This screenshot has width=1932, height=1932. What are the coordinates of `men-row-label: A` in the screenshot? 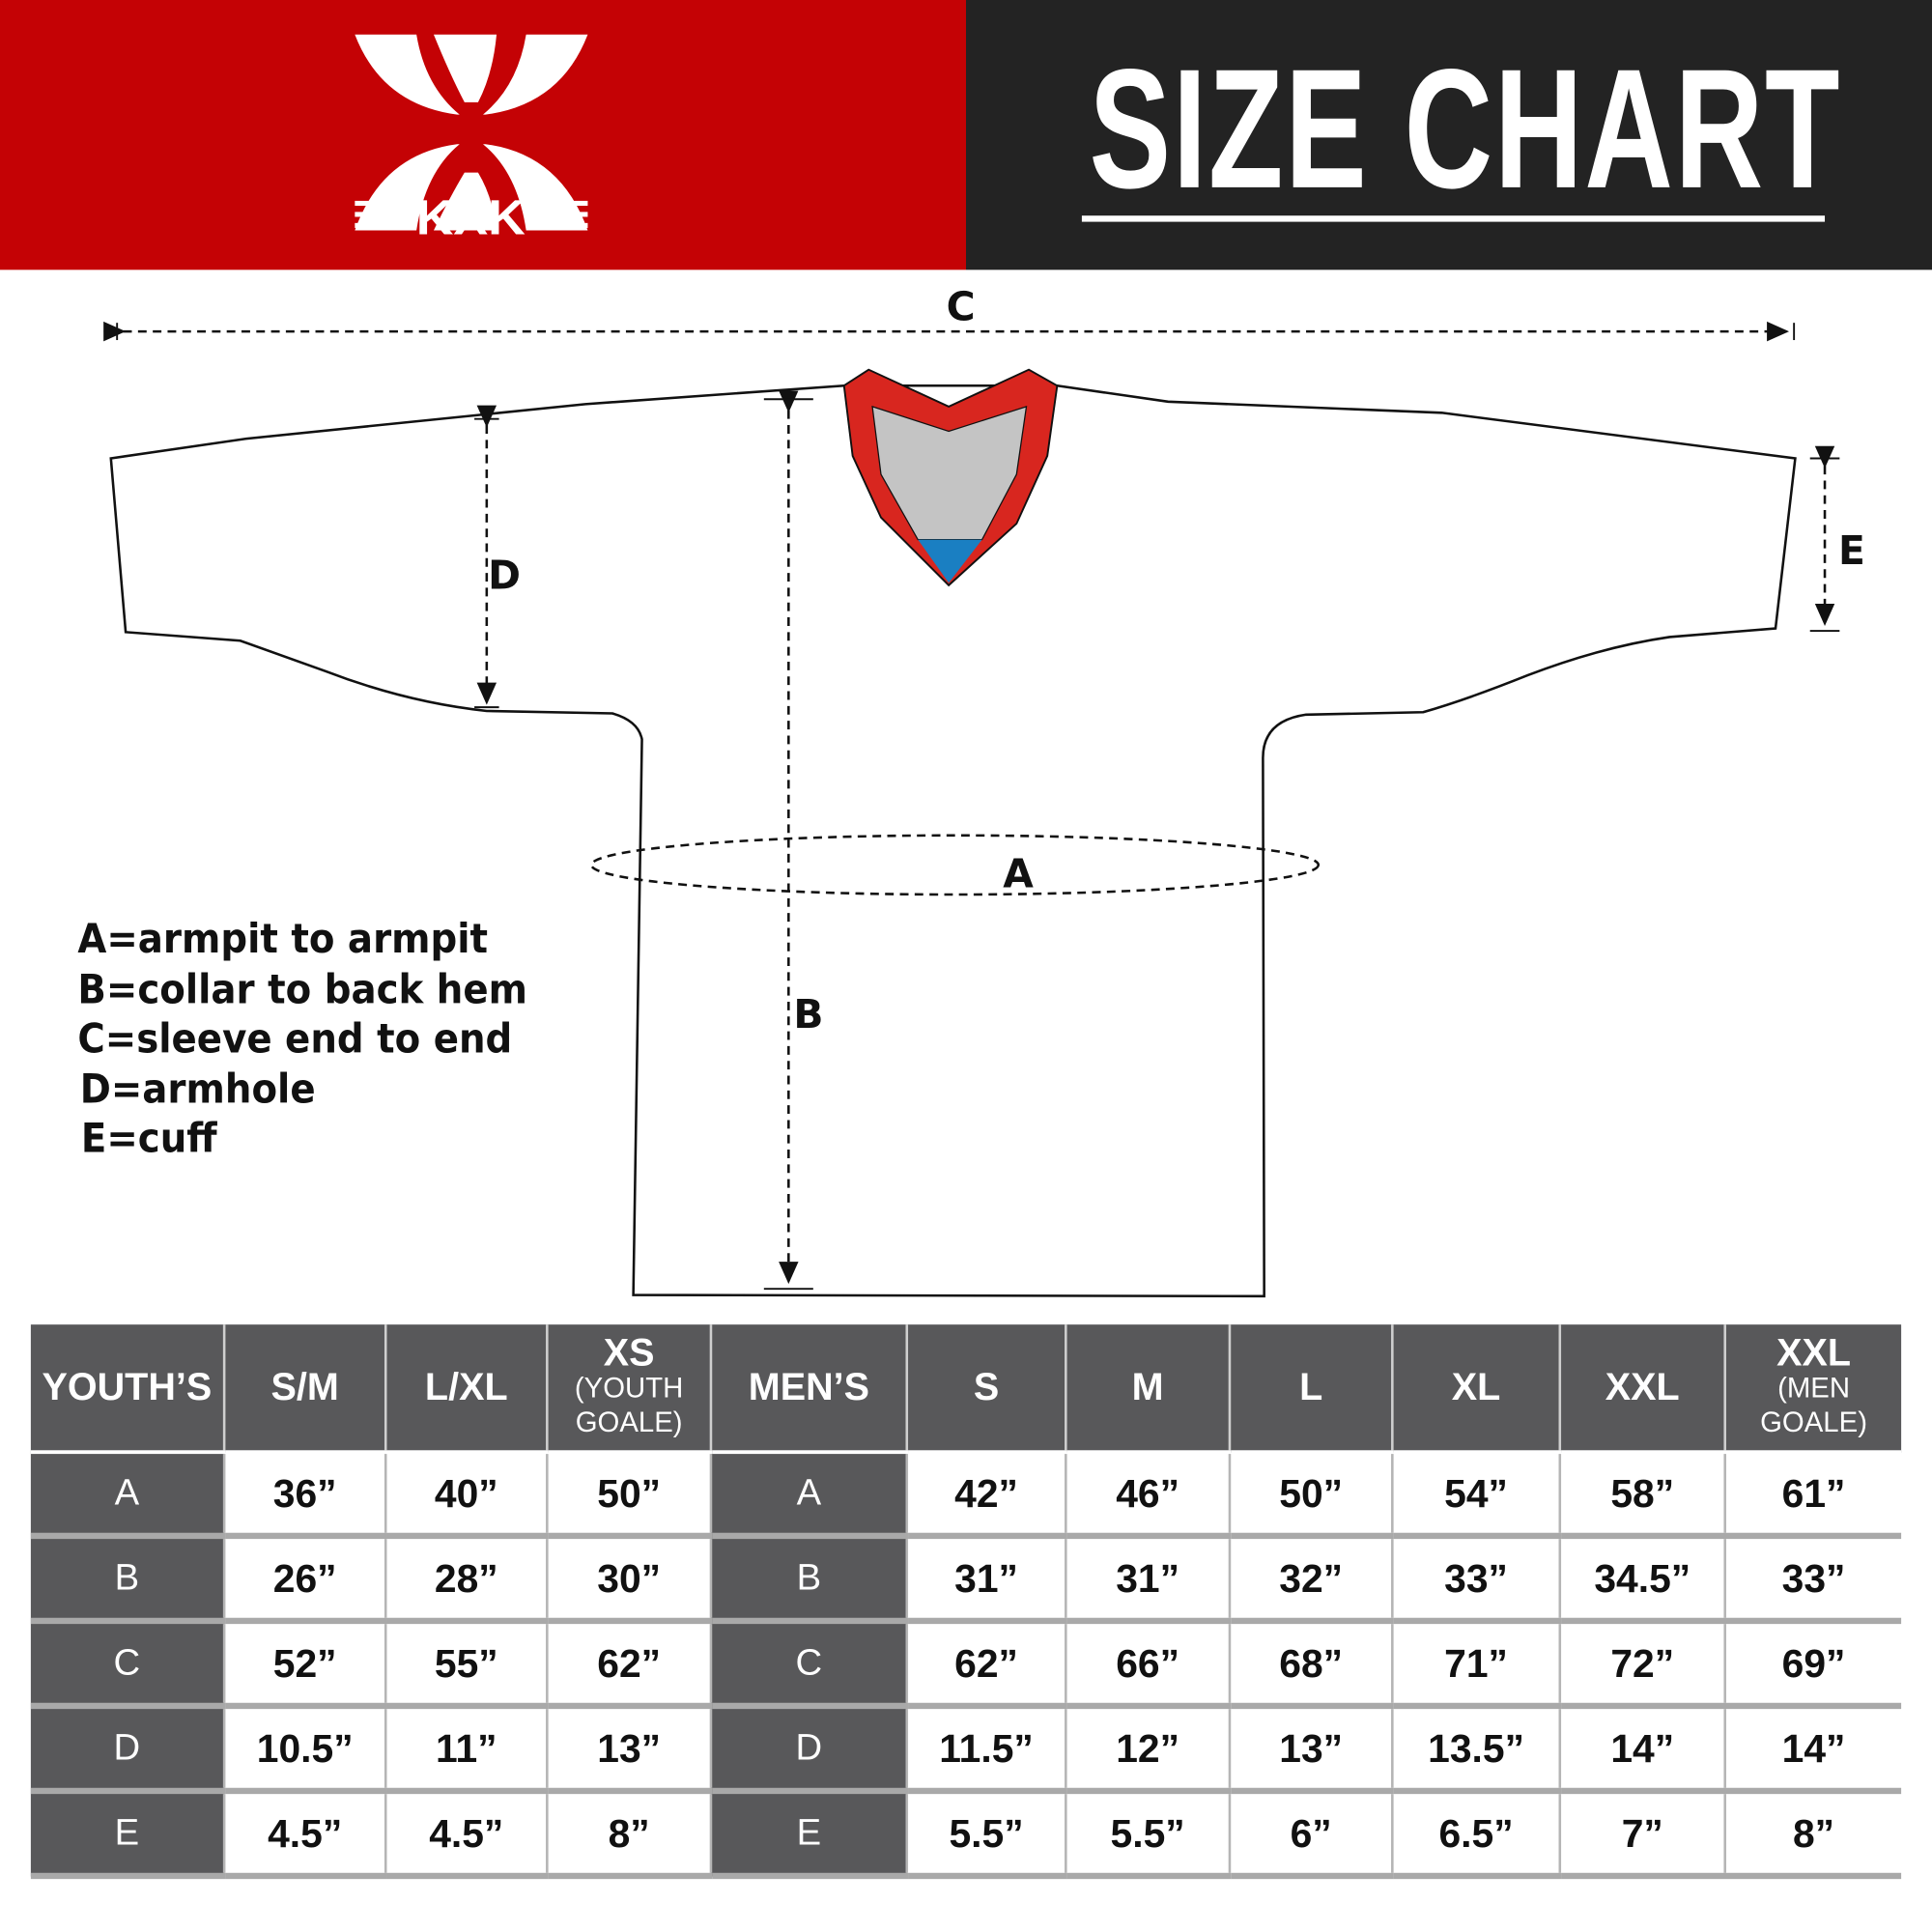 It's located at (808, 1495).